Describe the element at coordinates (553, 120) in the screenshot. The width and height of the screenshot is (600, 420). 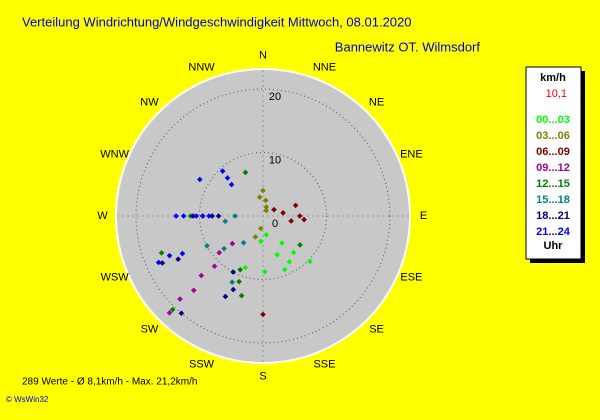
I see `legend-label: 00...03` at that location.